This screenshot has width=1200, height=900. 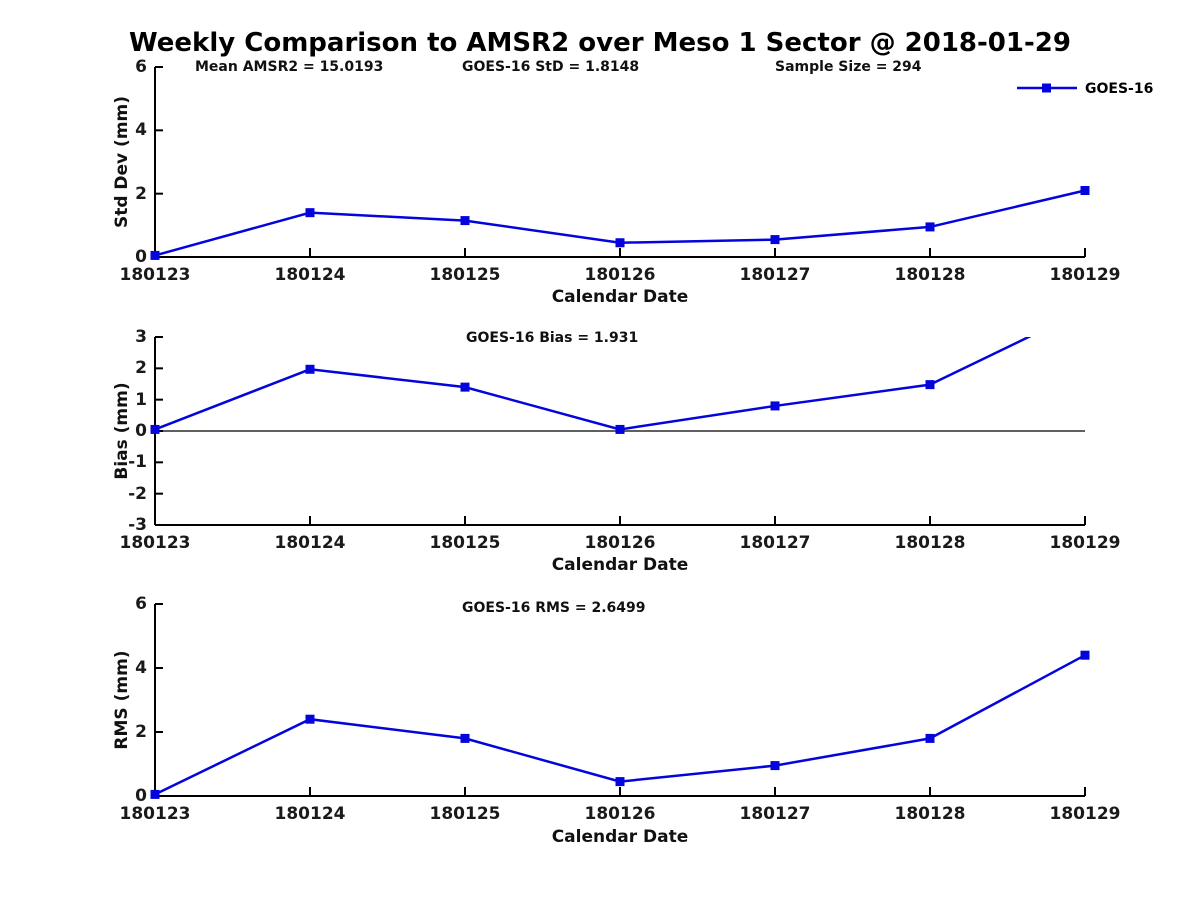 I want to click on annotation-goes16-std: GOES-16 StD = 1.8148, so click(x=551, y=67).